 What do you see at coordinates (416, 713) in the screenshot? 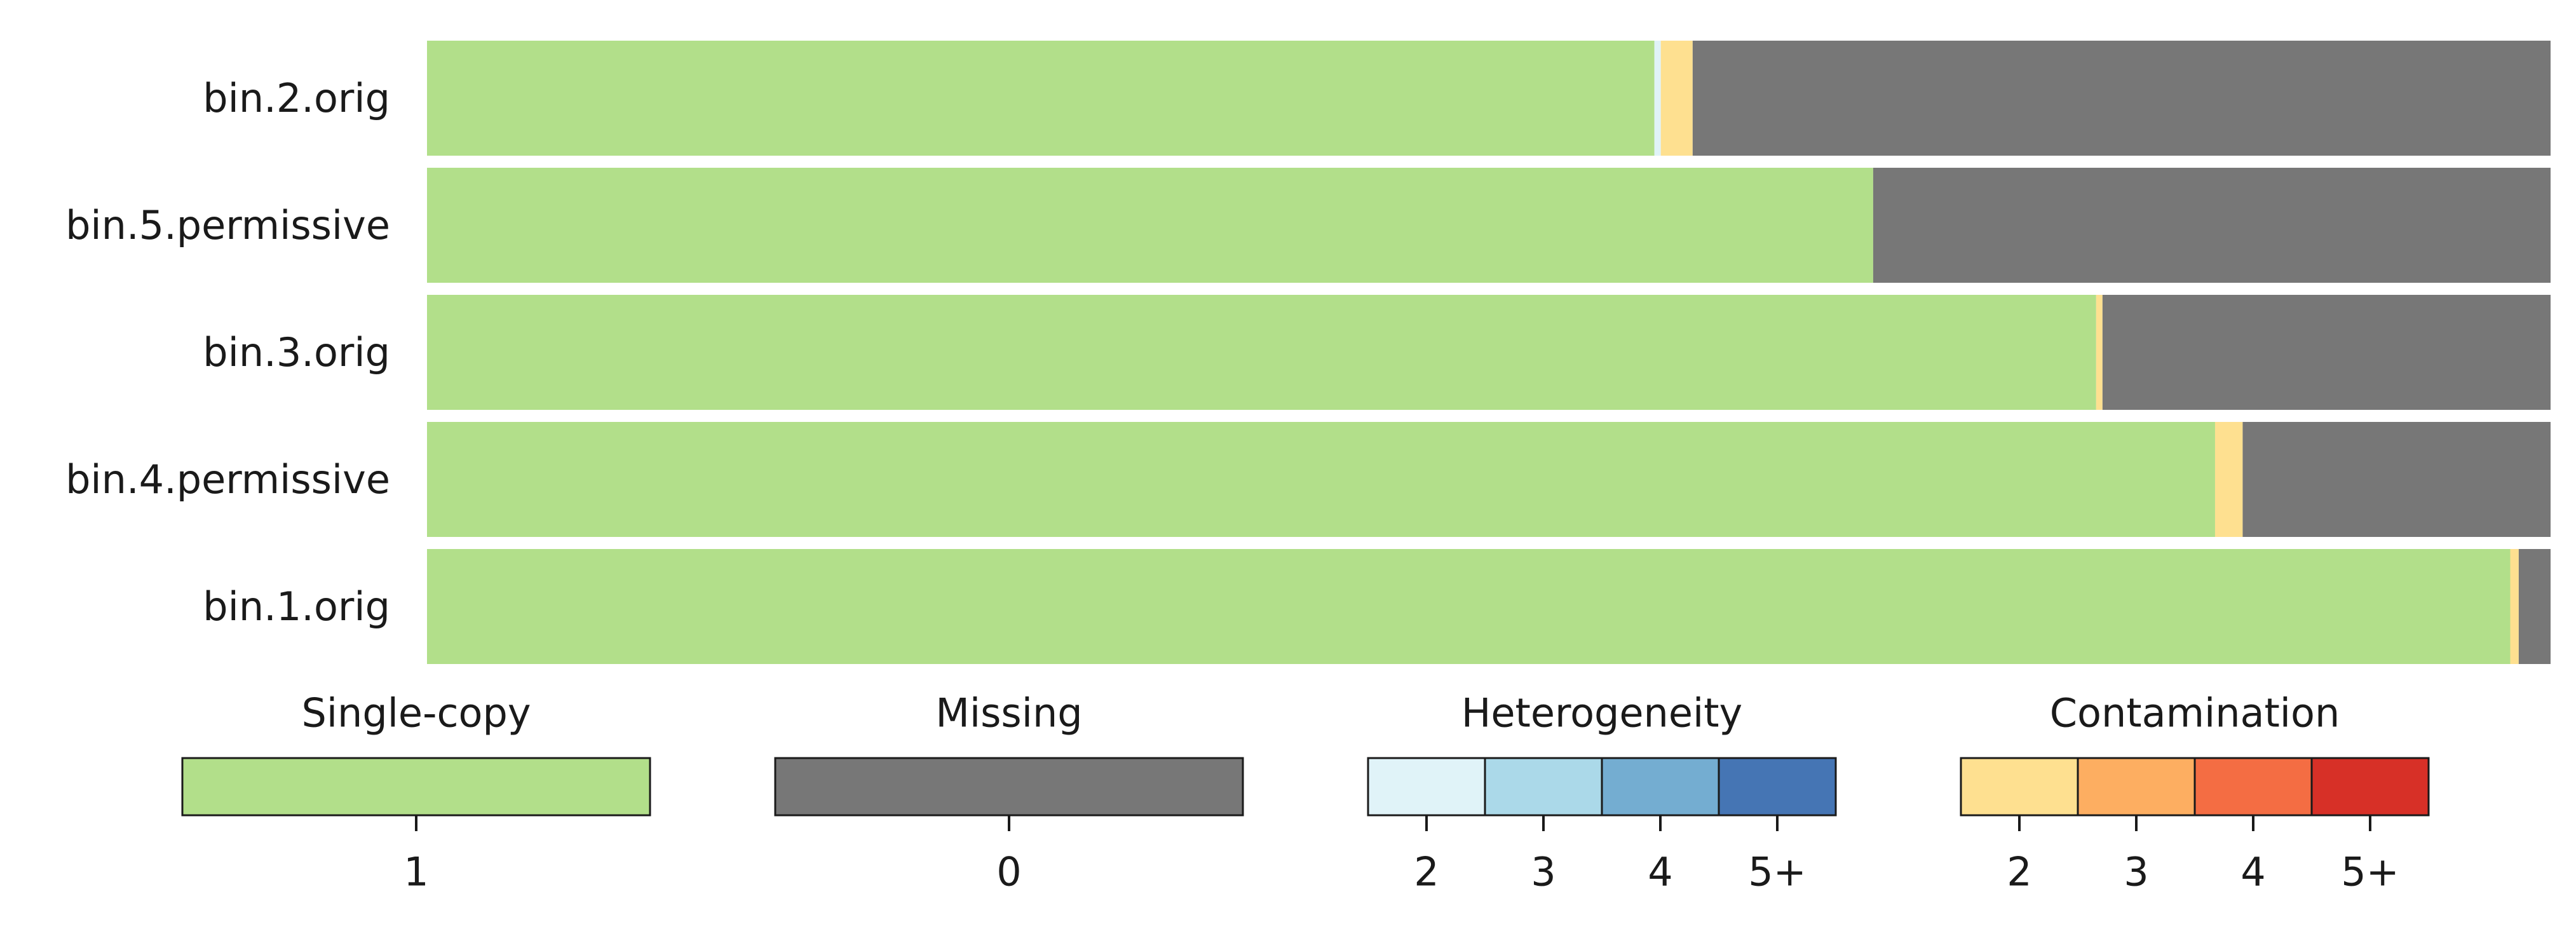
I see `legend-title-single-copy: Single-copy` at bounding box center [416, 713].